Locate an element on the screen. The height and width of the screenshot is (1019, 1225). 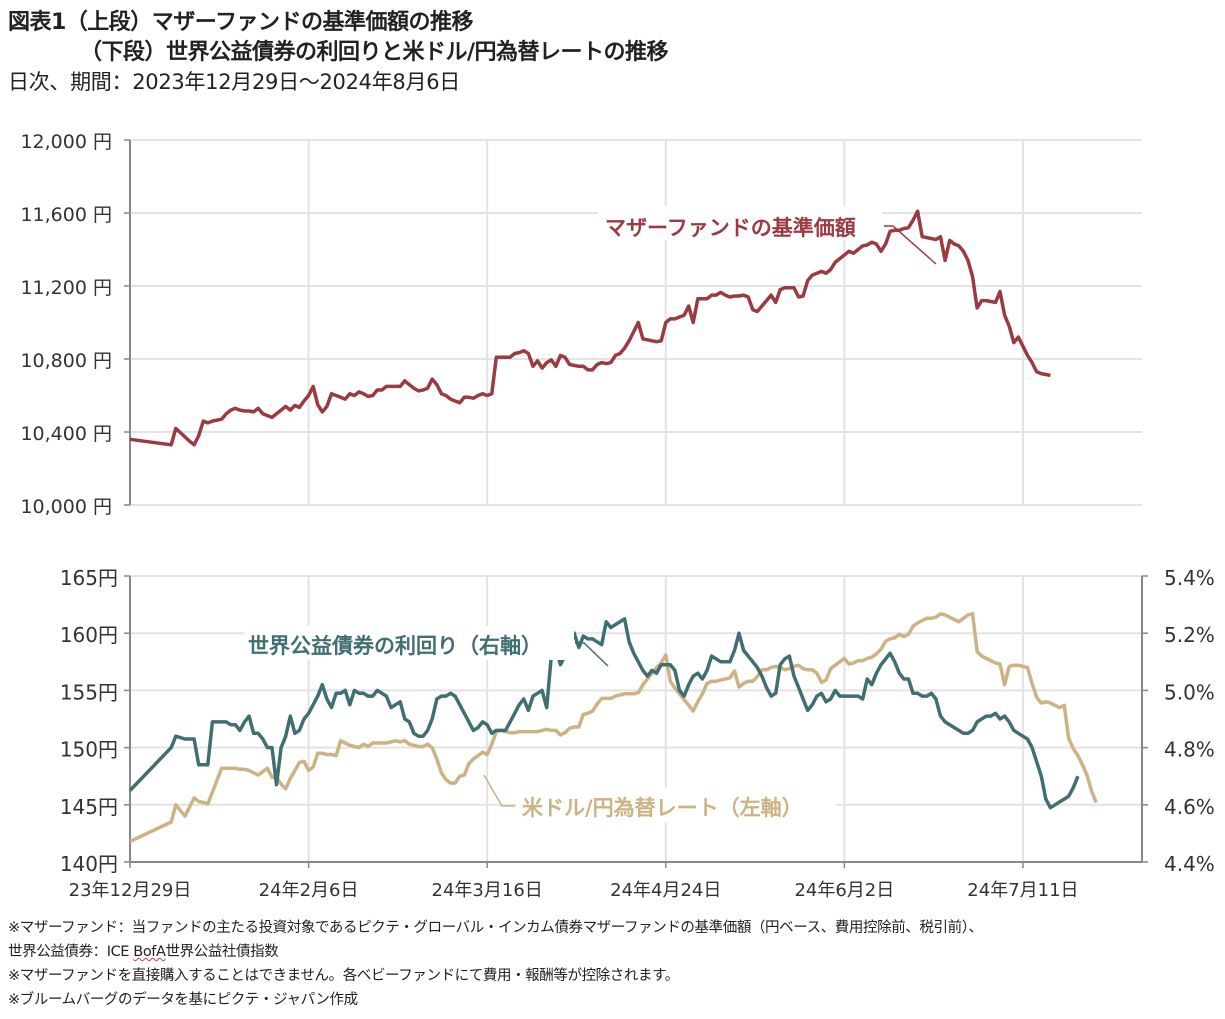
footnote-2-bofa: BofA is located at coordinates (149, 952).